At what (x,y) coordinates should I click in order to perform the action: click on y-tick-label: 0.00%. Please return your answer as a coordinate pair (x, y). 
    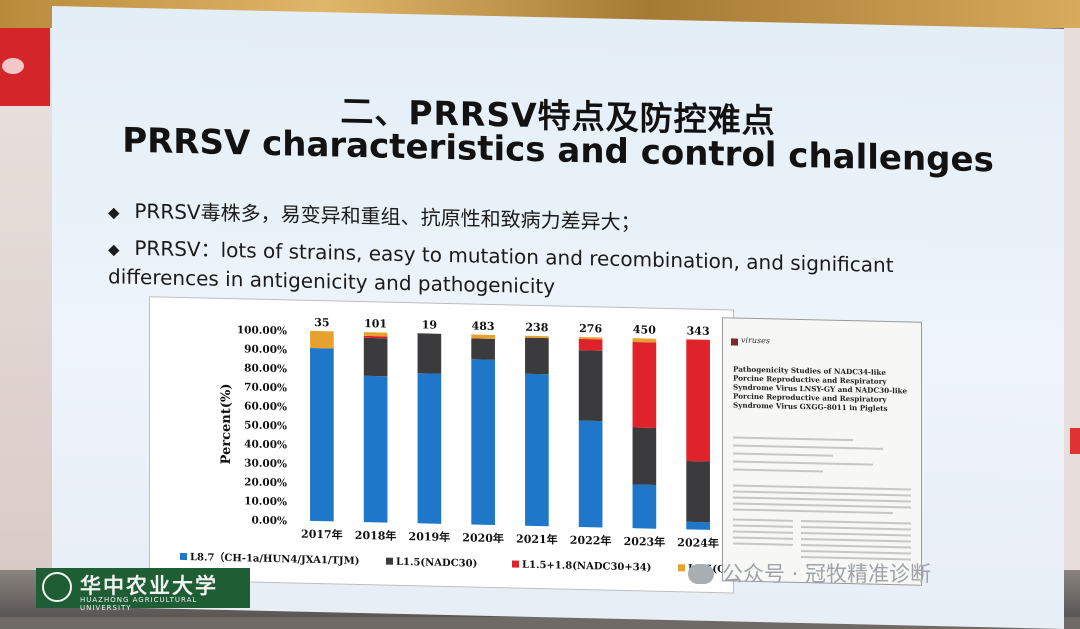
    Looking at the image, I should click on (269, 521).